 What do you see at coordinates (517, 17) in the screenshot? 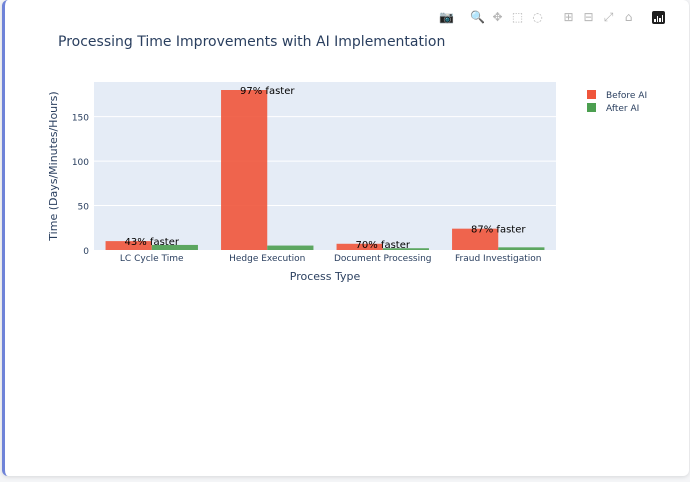
I see `box-select-icon: ⬚` at bounding box center [517, 17].